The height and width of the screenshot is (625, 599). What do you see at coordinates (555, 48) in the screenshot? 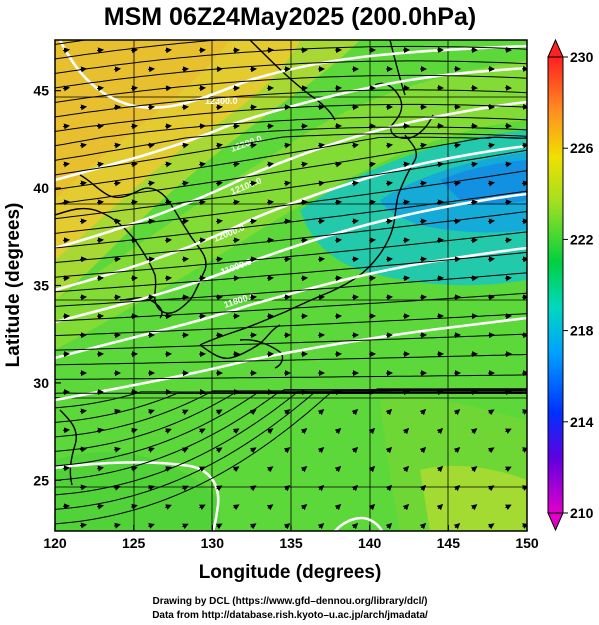
I see `colorbar-max-arrow-icon` at bounding box center [555, 48].